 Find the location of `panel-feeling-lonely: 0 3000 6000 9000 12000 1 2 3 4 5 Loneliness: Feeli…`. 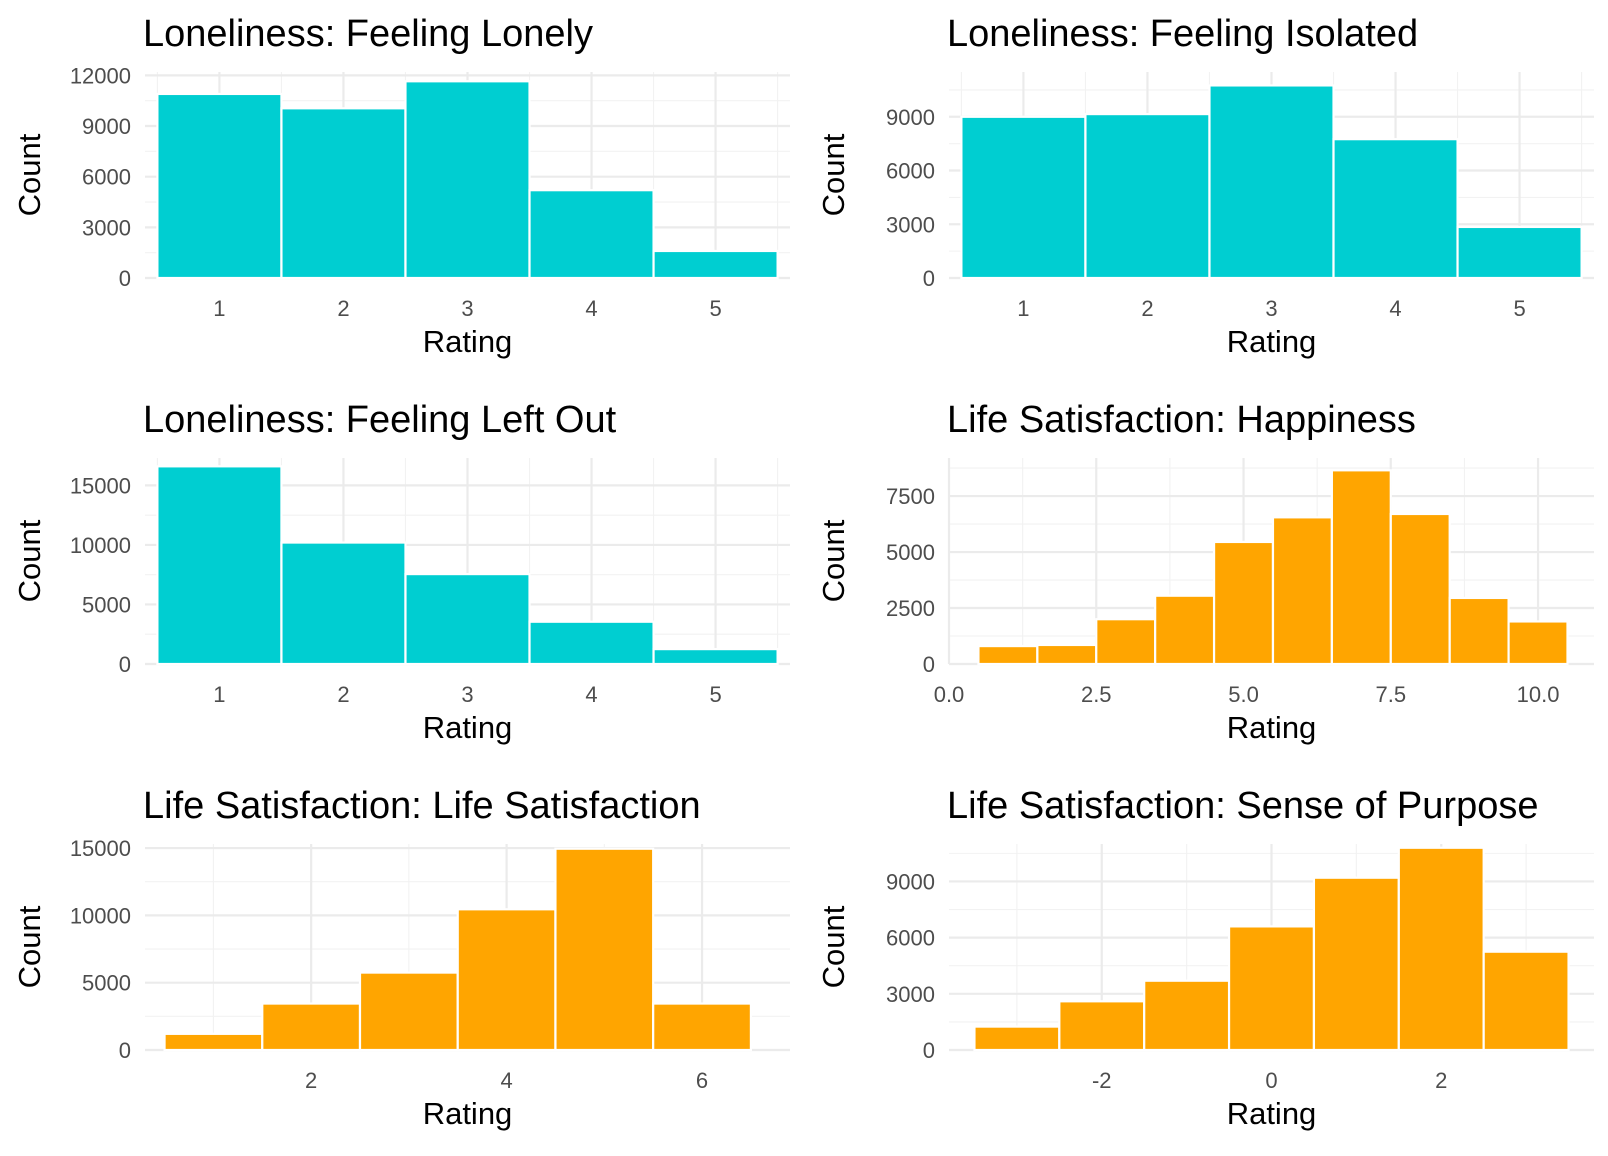

panel-feeling-lonely: 0 3000 6000 9000 12000 1 2 3 4 5 Loneliness: Feeli… is located at coordinates (401, 186).